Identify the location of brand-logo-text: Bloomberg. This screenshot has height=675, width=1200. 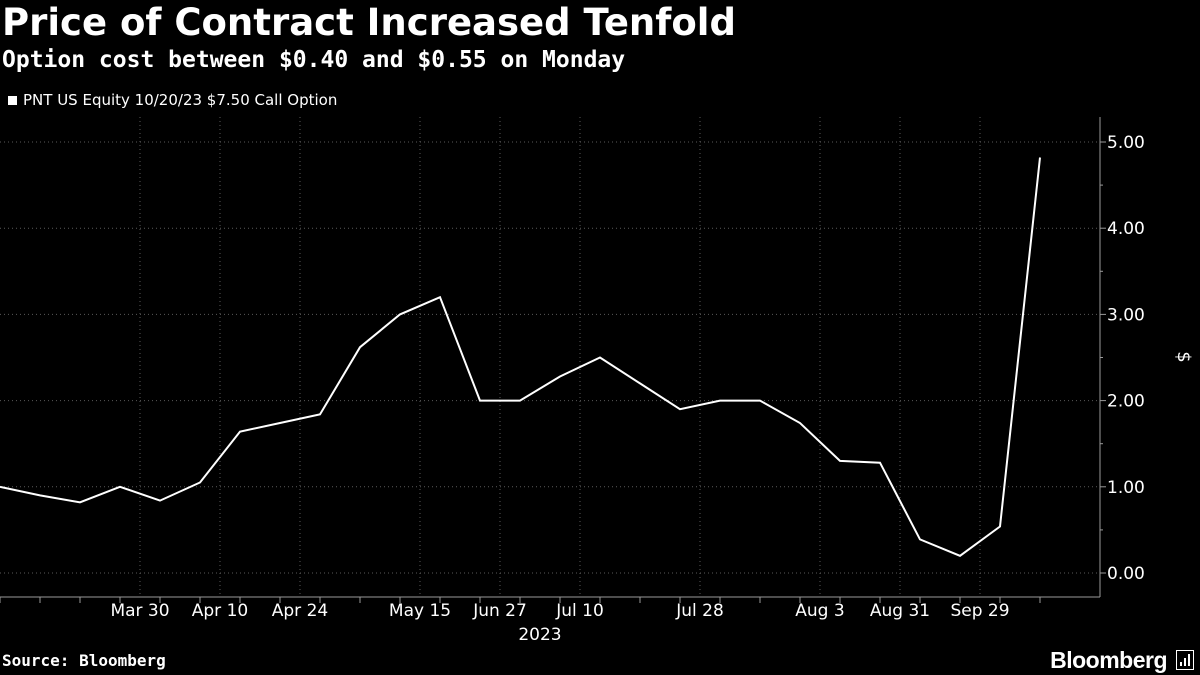
(1108, 660).